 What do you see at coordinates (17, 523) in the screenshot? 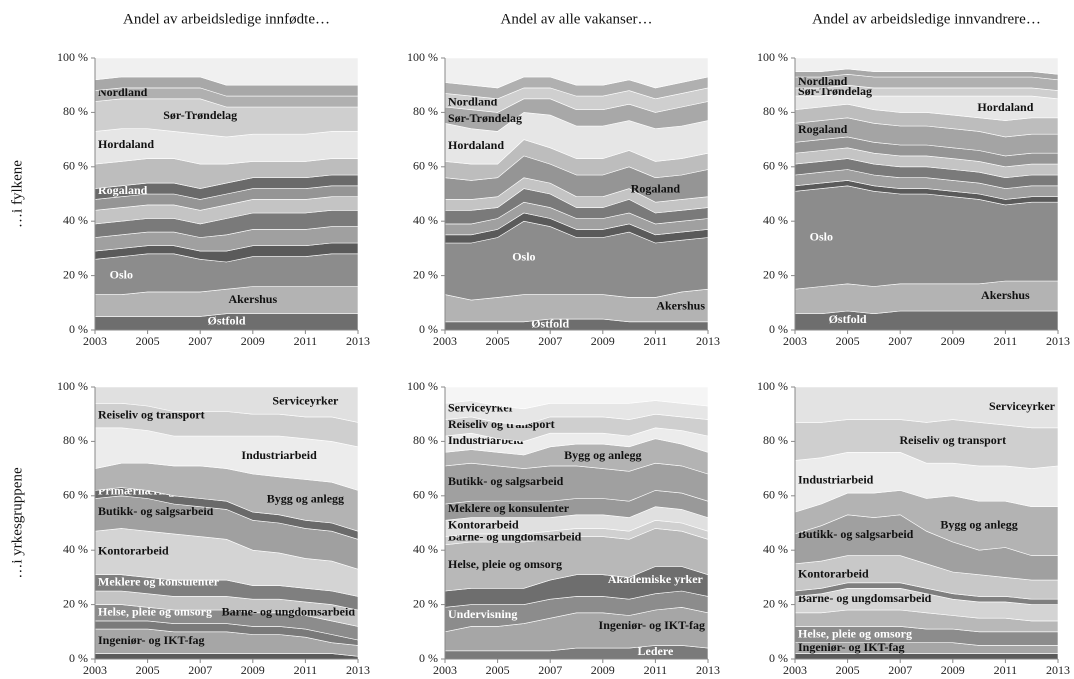
I see `y-axis-label: …i yrkesgruppene` at bounding box center [17, 523].